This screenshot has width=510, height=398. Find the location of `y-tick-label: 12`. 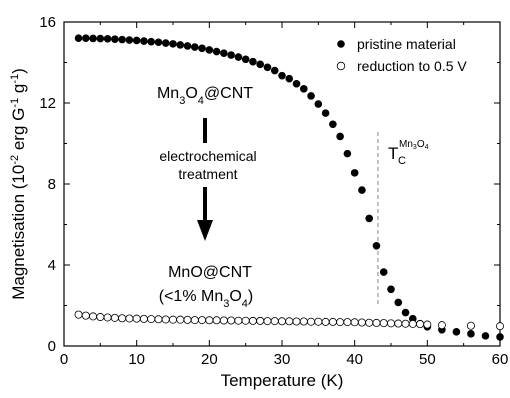

y-tick-label: 12 is located at coordinates (47, 103).